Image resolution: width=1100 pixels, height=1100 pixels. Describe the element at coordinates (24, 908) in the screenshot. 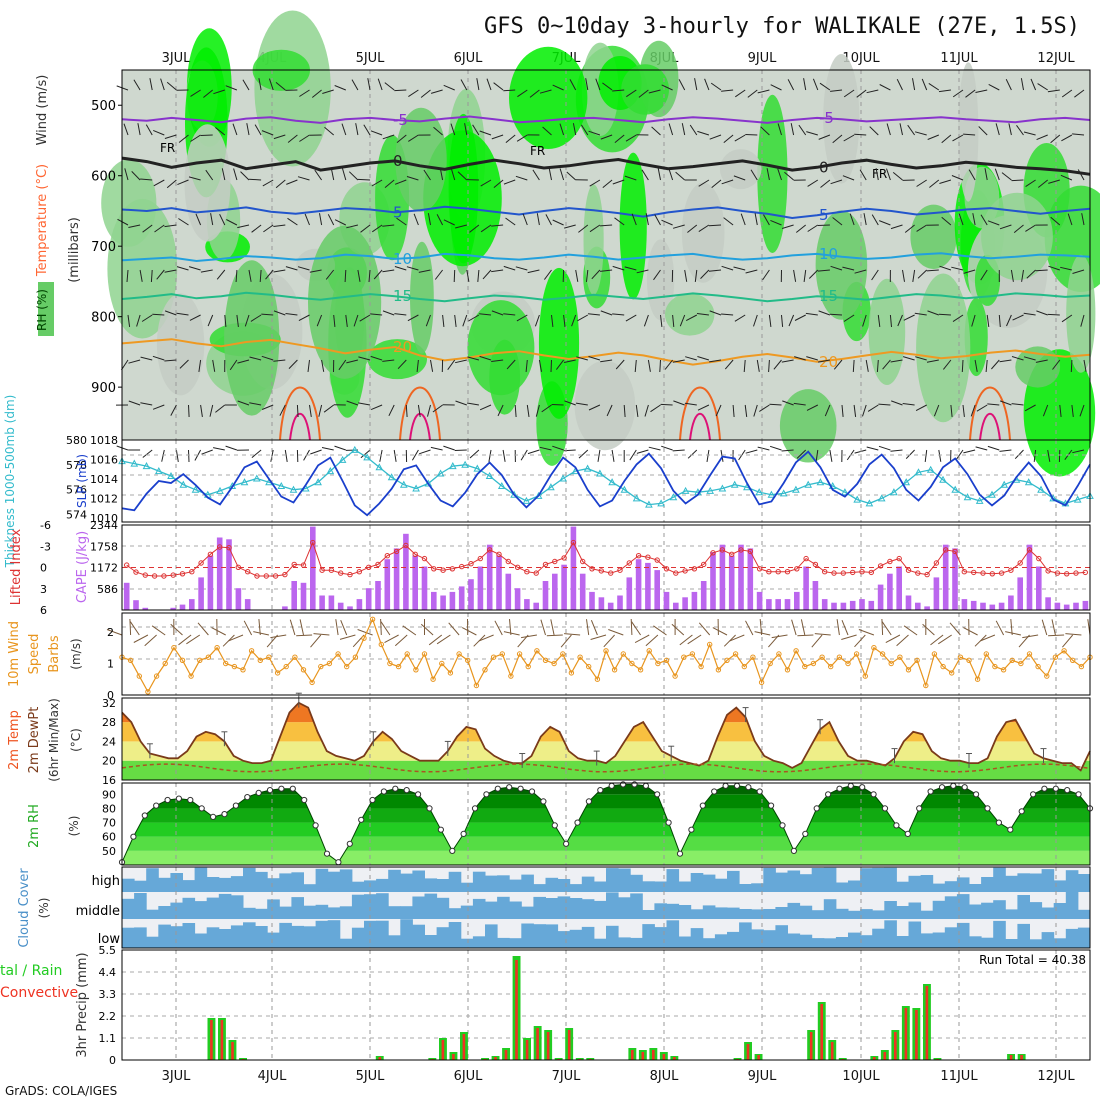

I see `cloud-axis-label: Cloud Cover` at that location.